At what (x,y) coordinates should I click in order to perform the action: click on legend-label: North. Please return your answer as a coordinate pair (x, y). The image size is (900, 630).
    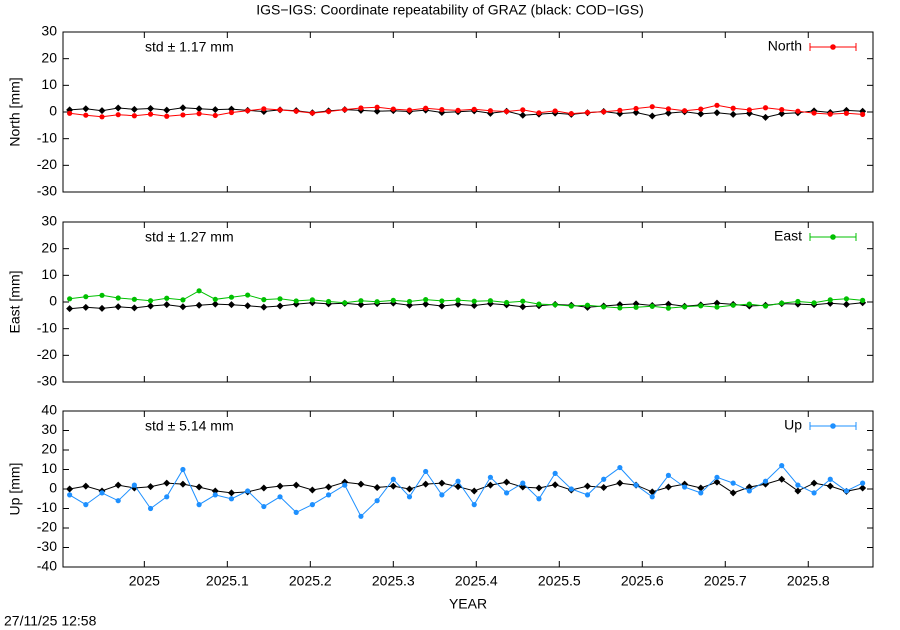
    Looking at the image, I should click on (785, 46).